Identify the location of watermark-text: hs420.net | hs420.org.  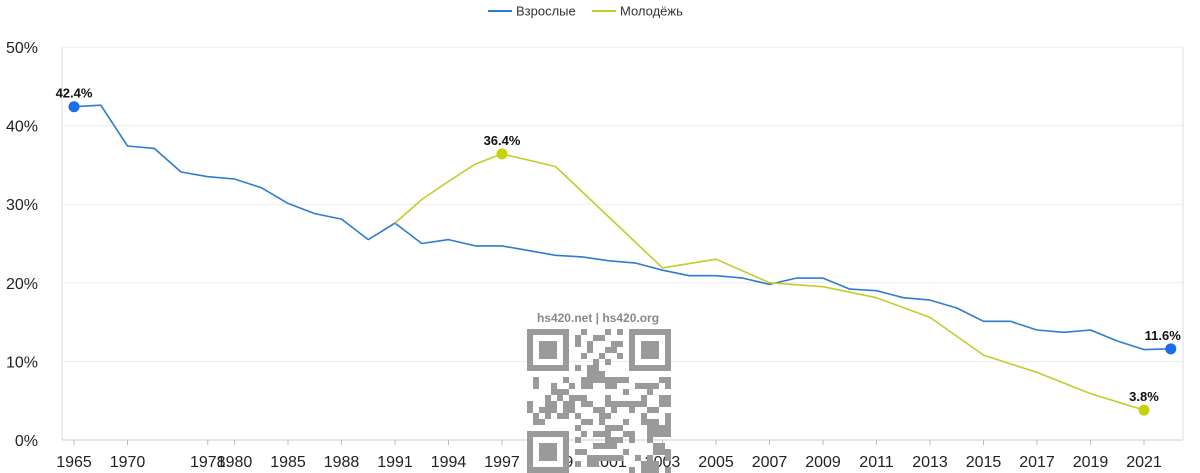
(598, 318).